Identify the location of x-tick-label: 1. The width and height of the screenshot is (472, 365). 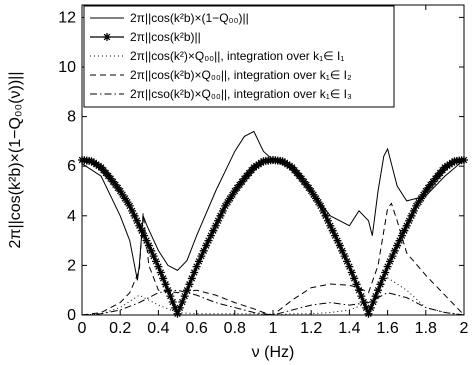
(273, 328).